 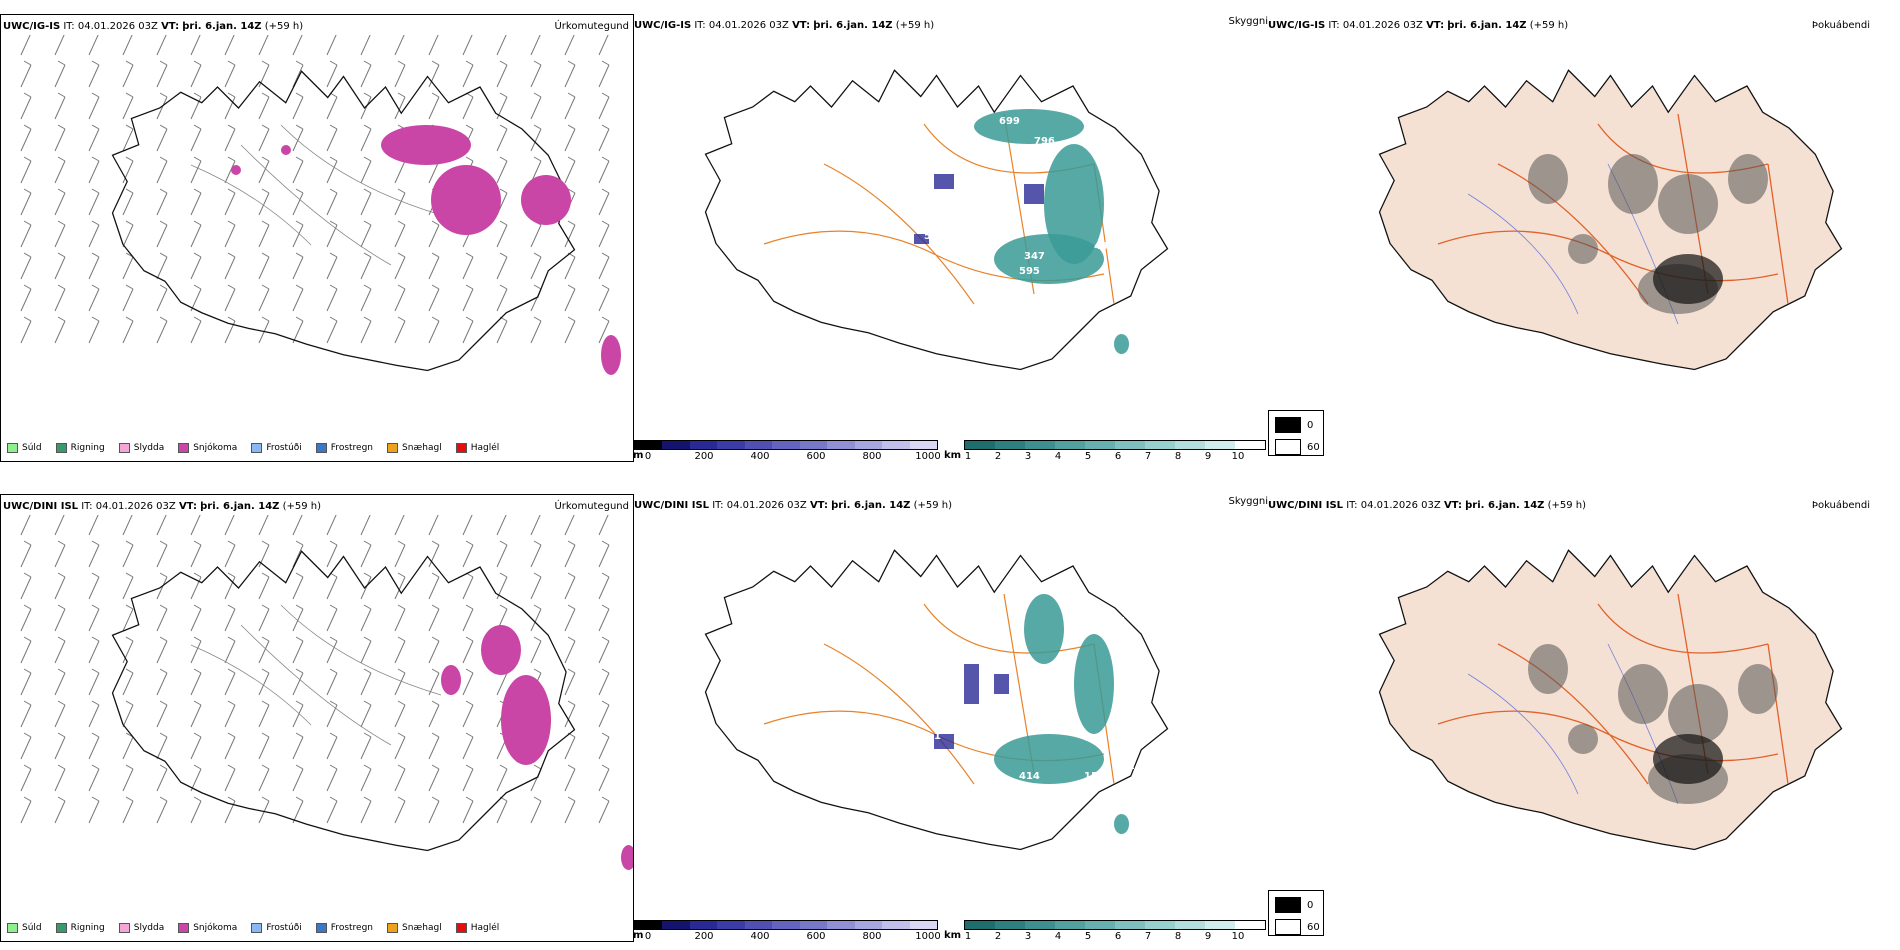 I want to click on precip-map, so click(x=326, y=692).